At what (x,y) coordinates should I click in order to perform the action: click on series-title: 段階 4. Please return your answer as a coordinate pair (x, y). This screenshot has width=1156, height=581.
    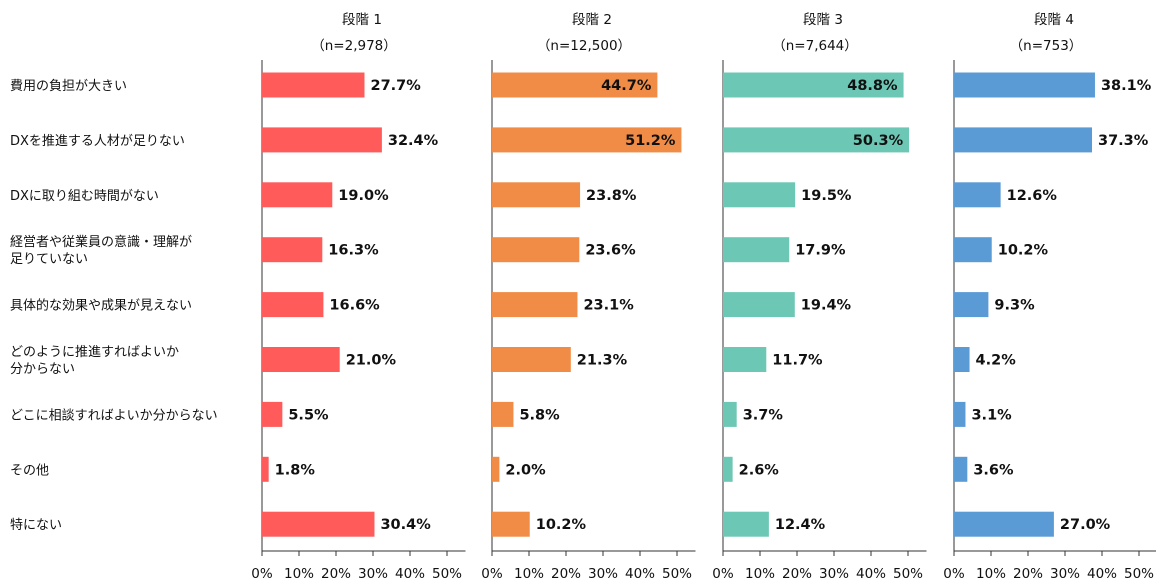
    Looking at the image, I should click on (1054, 20).